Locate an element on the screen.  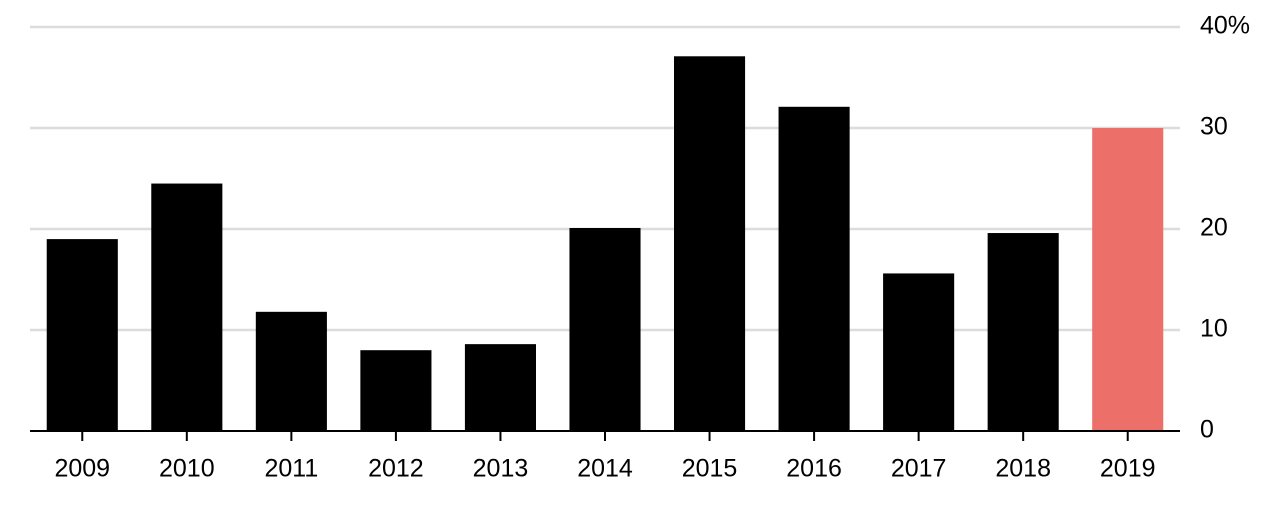
x-tick-label: 2015 is located at coordinates (710, 469).